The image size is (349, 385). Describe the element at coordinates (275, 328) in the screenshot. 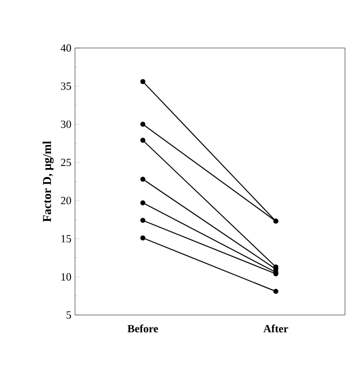

I see `x-tick-label: After` at that location.